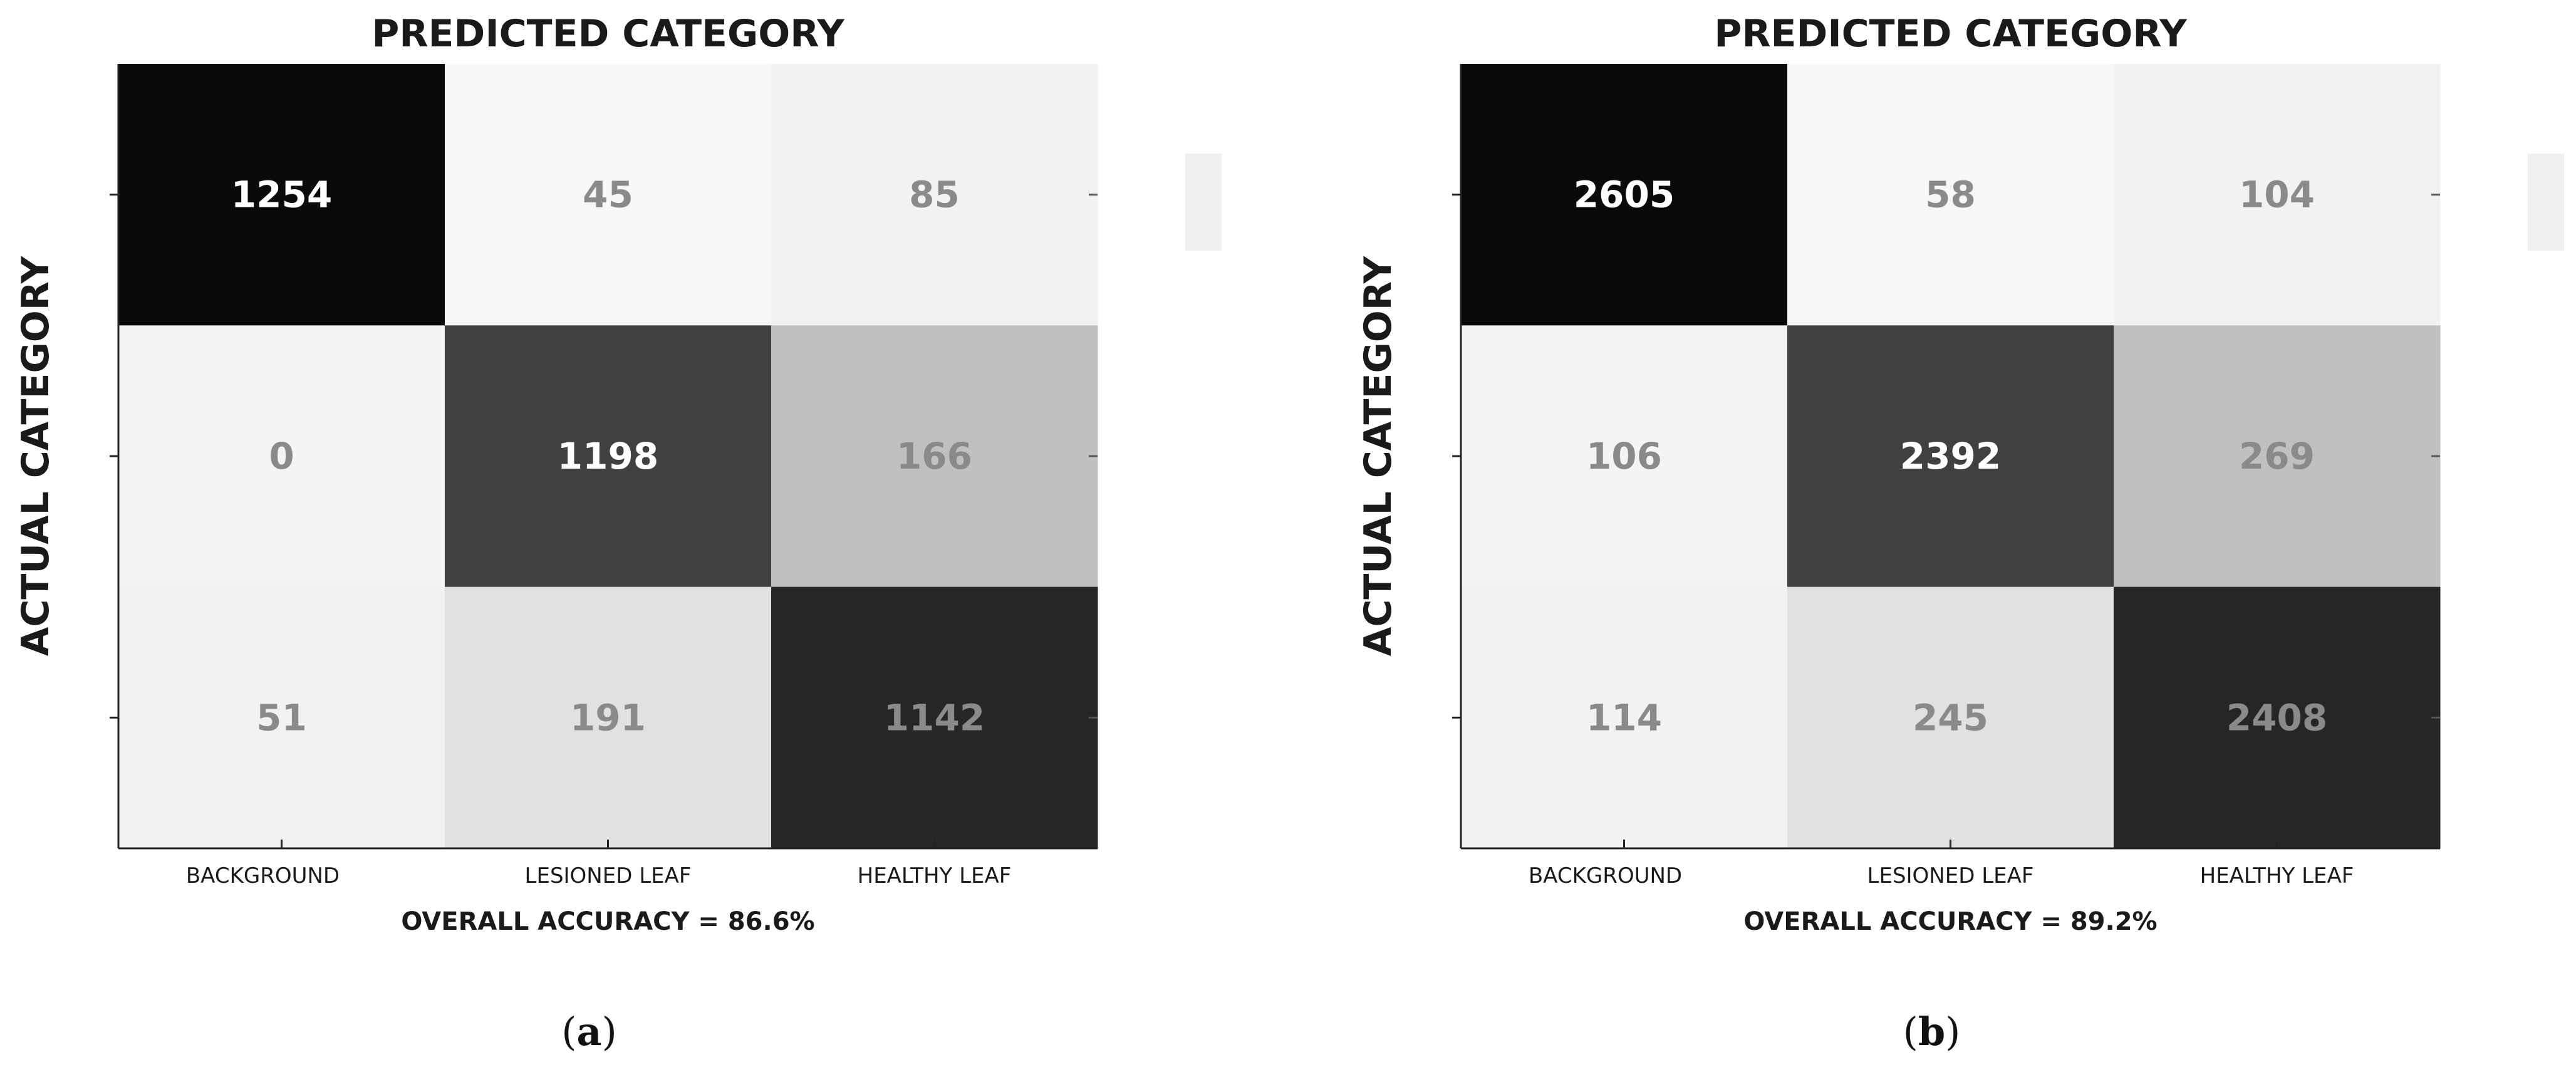 The image size is (2576, 1067). Describe the element at coordinates (1950, 921) in the screenshot. I see `overall-accuracy-label: OVERALL ACCURACY = 89.2%` at that location.